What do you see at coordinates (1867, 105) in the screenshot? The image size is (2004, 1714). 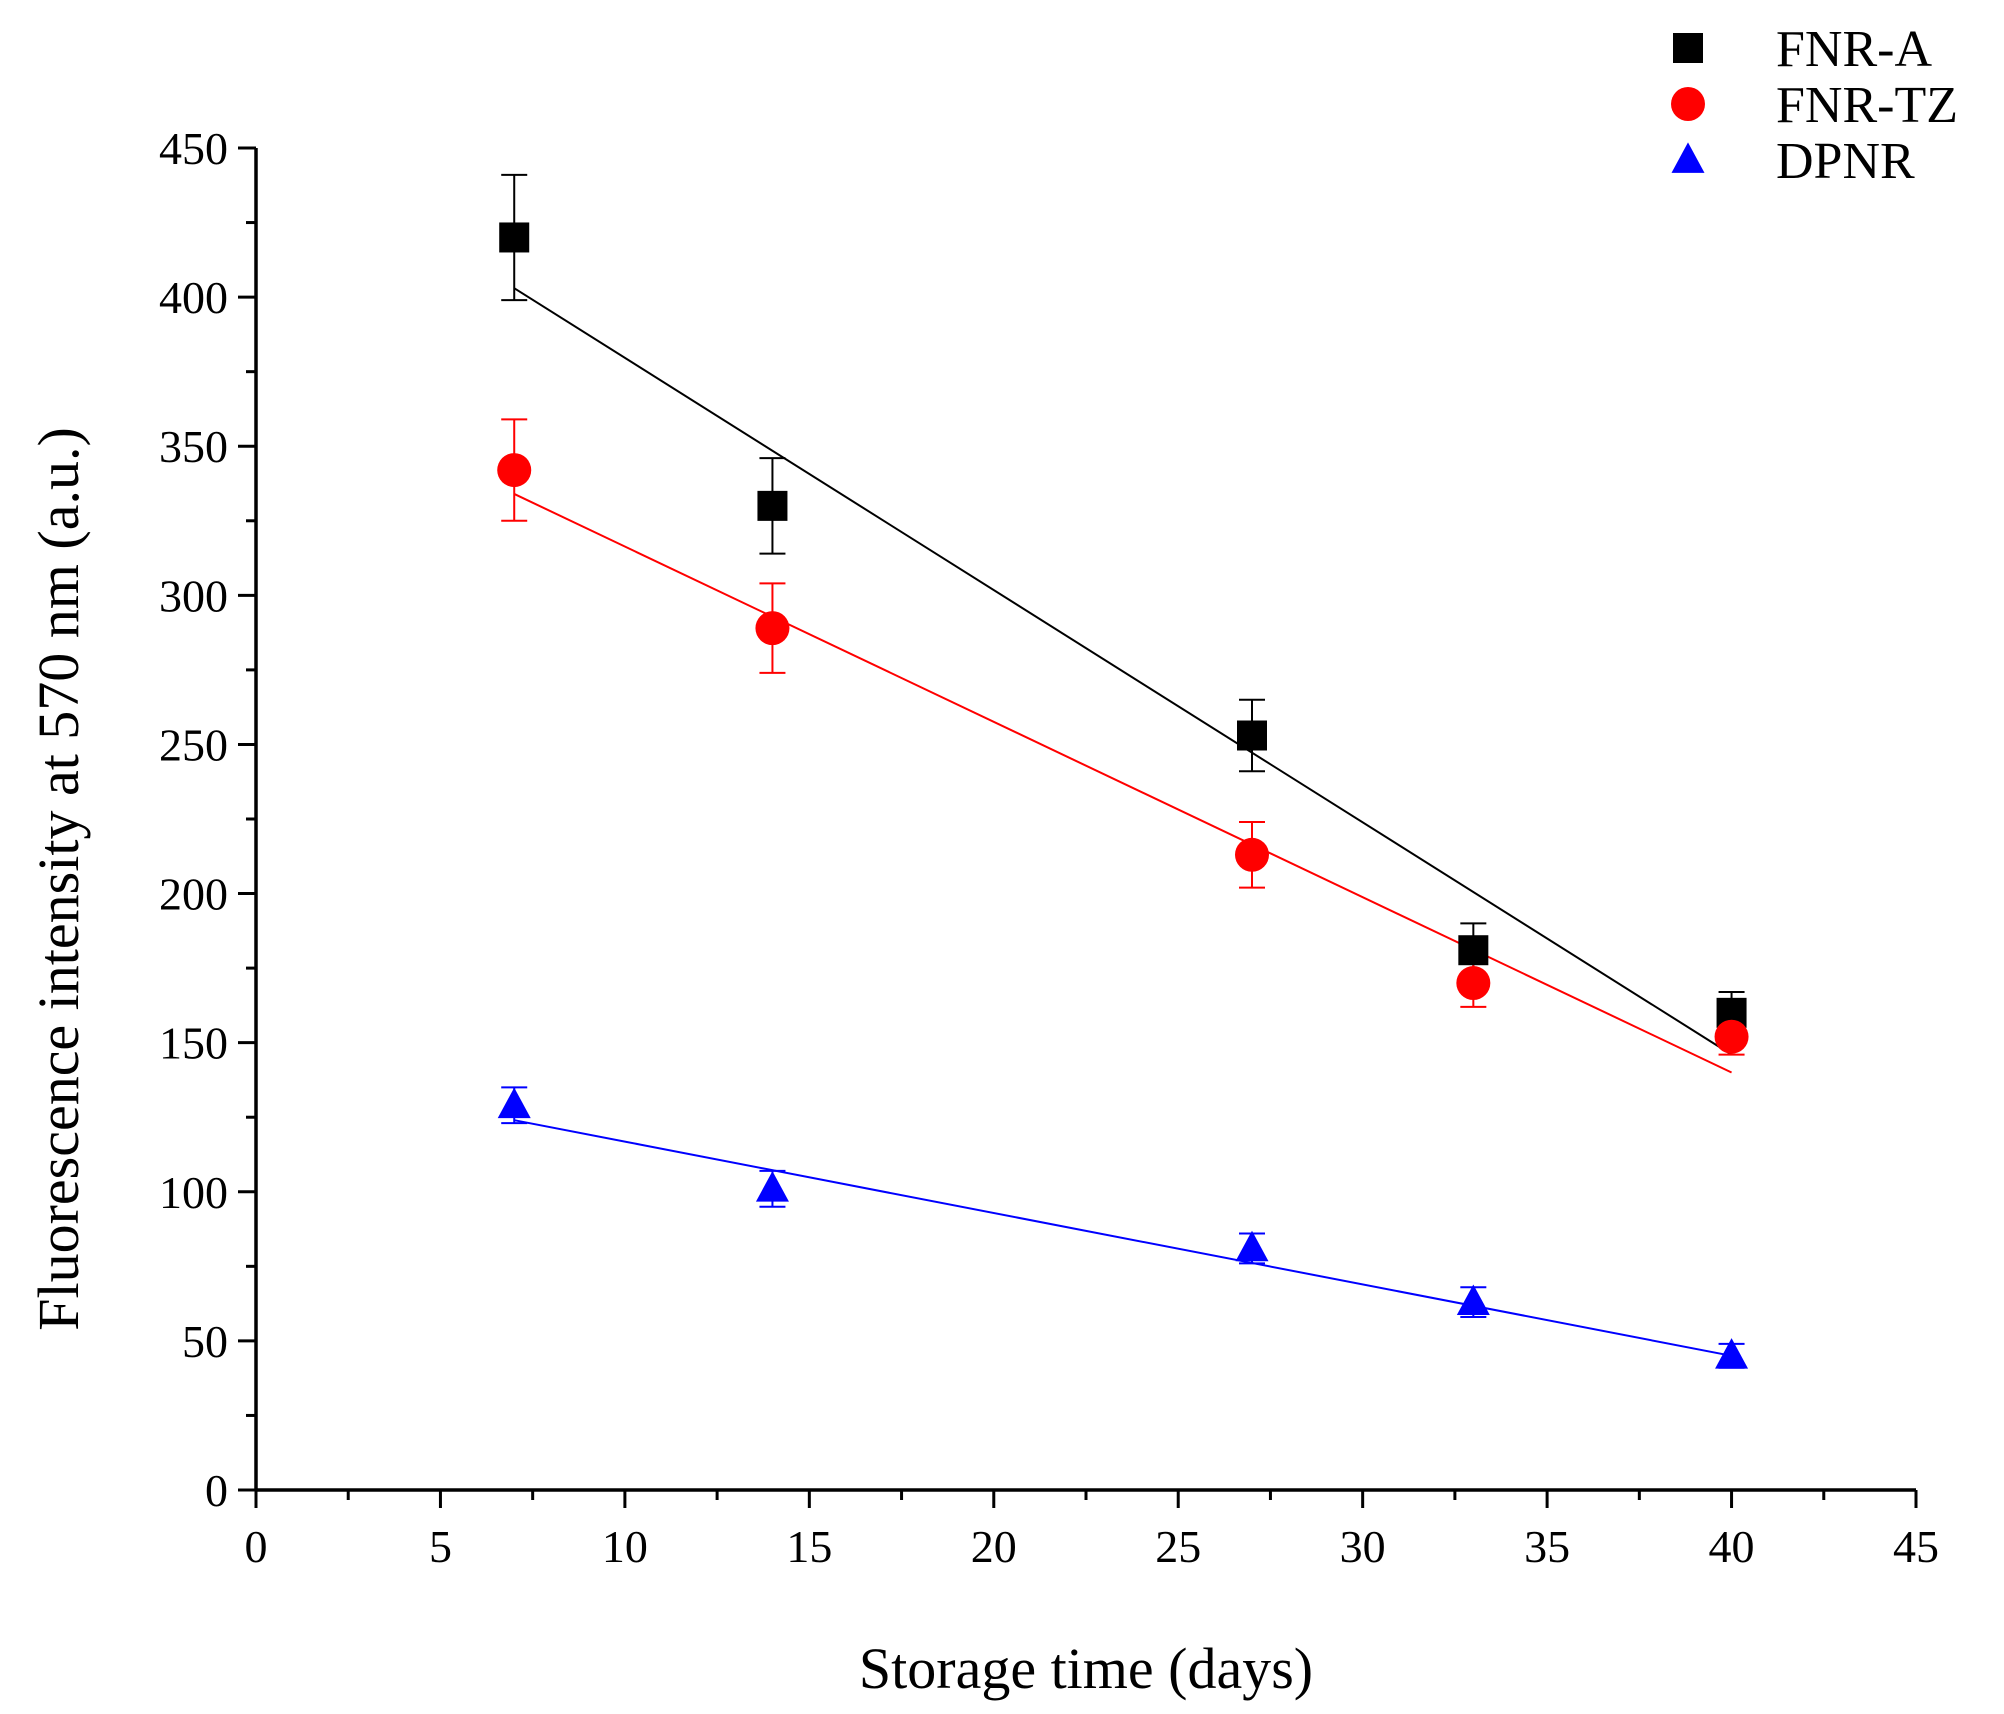 I see `legend-label: FNR-TZ` at bounding box center [1867, 105].